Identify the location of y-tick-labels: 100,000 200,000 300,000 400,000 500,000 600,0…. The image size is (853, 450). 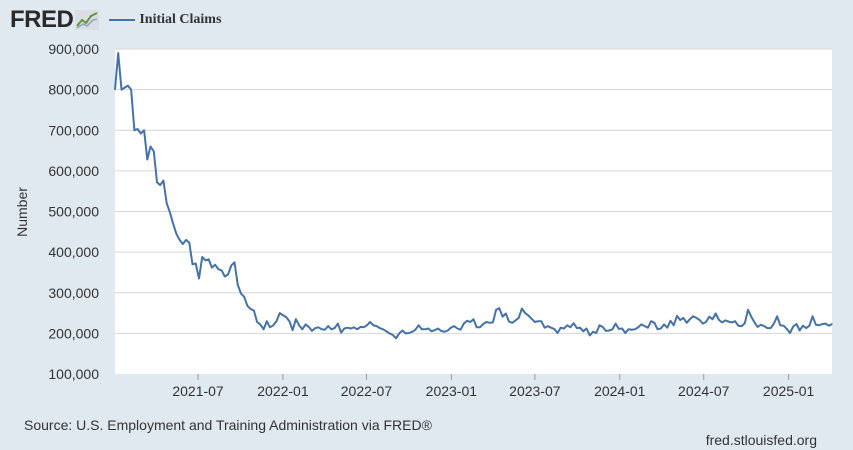
(73, 211).